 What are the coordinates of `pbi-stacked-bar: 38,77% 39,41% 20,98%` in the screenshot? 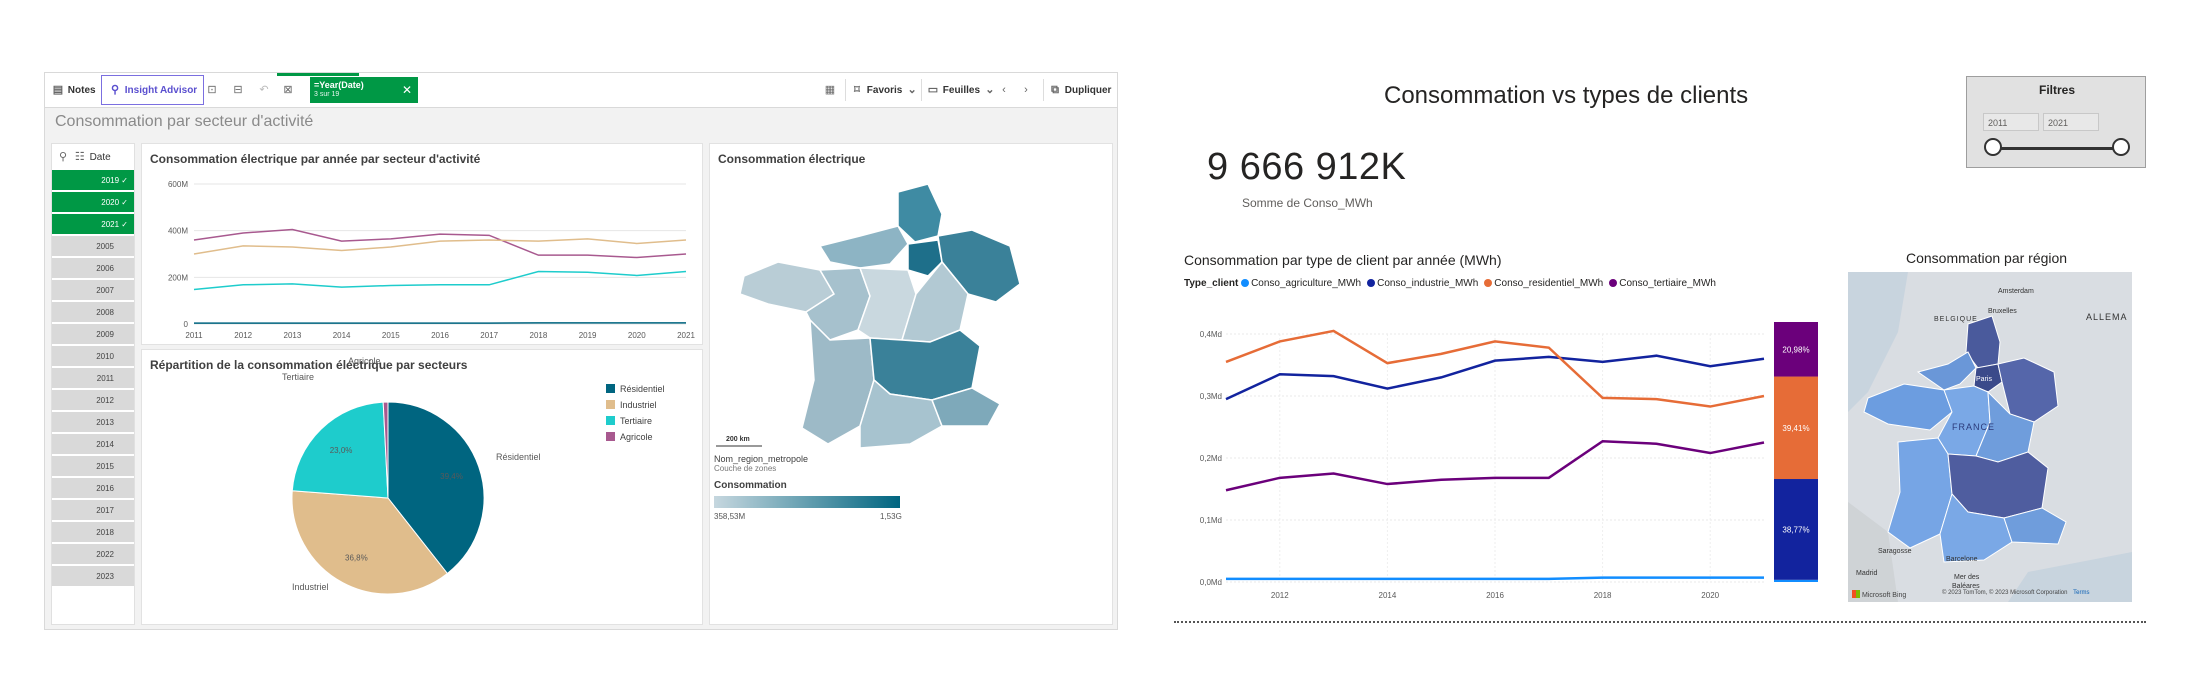 It's located at (1797, 457).